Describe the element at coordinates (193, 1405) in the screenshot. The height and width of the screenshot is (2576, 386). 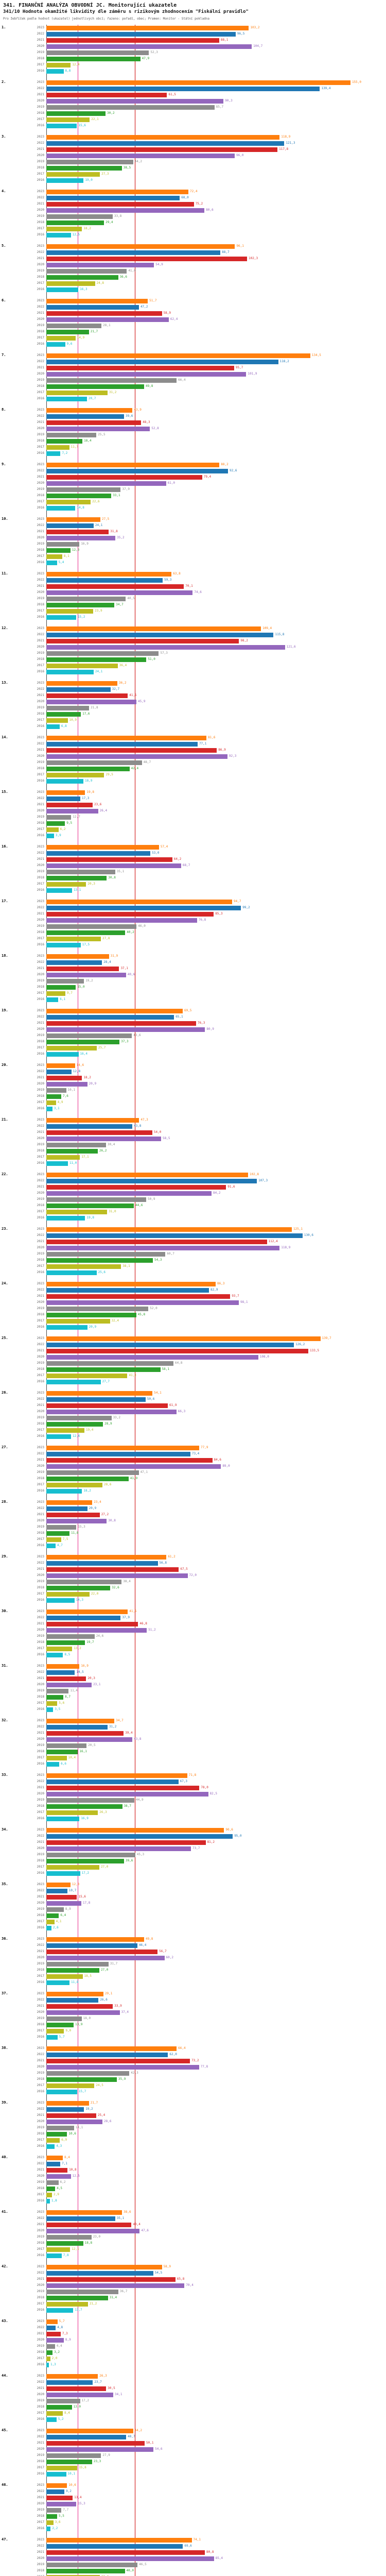
I see `bar-row: 2021 61,9` at that location.